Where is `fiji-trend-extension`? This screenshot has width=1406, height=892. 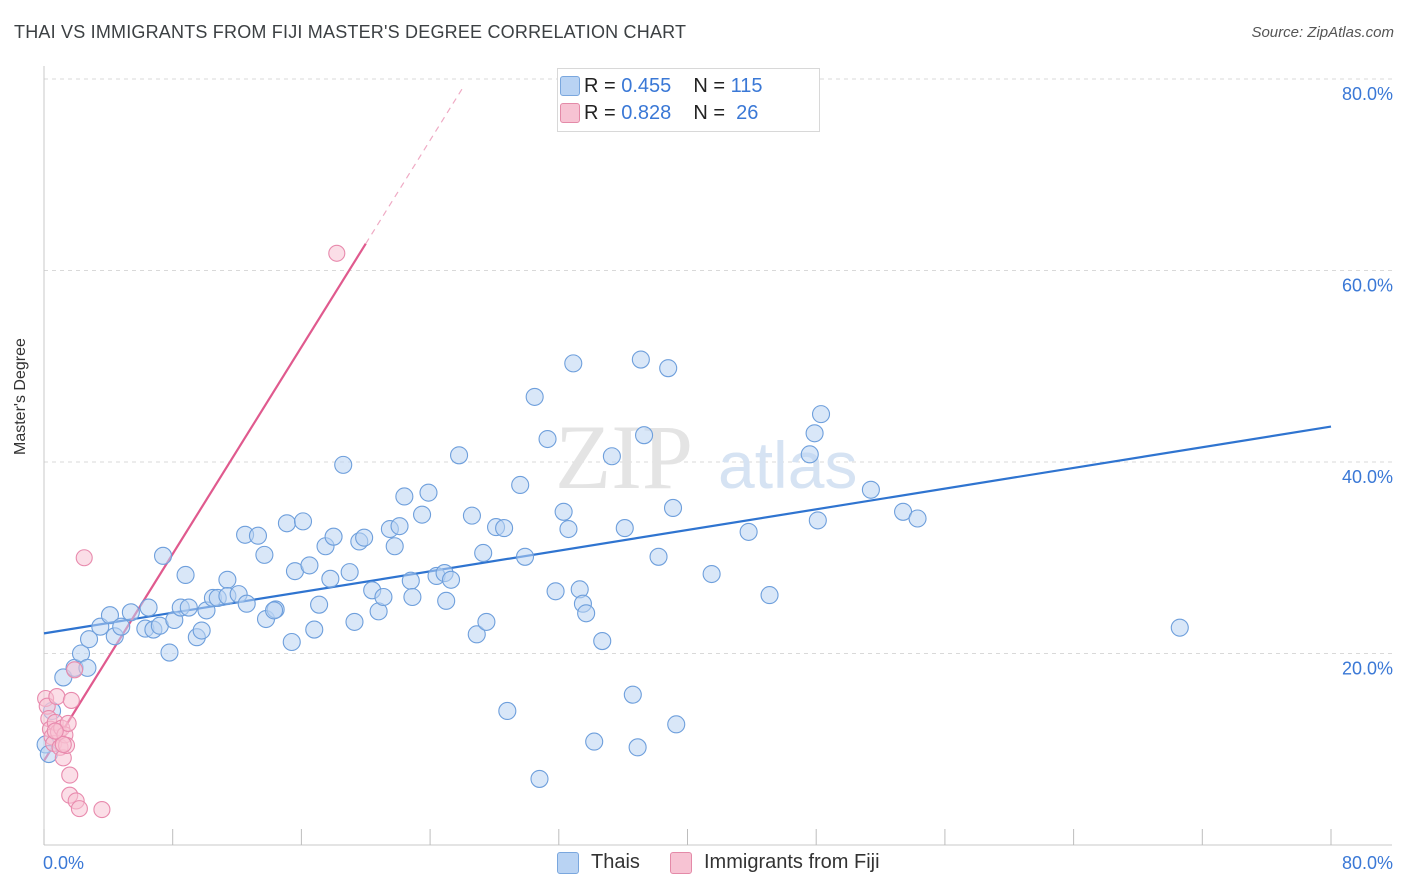 fiji-trend-extension is located at coordinates (414, 166).